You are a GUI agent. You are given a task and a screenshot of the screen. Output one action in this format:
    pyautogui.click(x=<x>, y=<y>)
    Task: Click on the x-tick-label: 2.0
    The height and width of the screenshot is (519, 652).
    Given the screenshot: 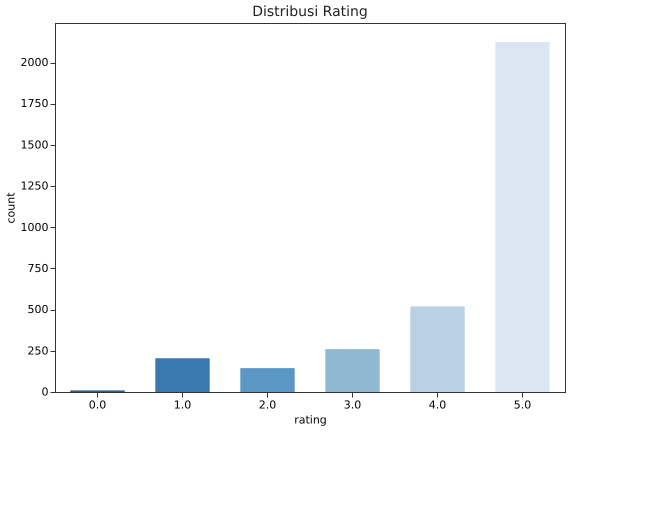 What is the action you would take?
    pyautogui.click(x=267, y=405)
    